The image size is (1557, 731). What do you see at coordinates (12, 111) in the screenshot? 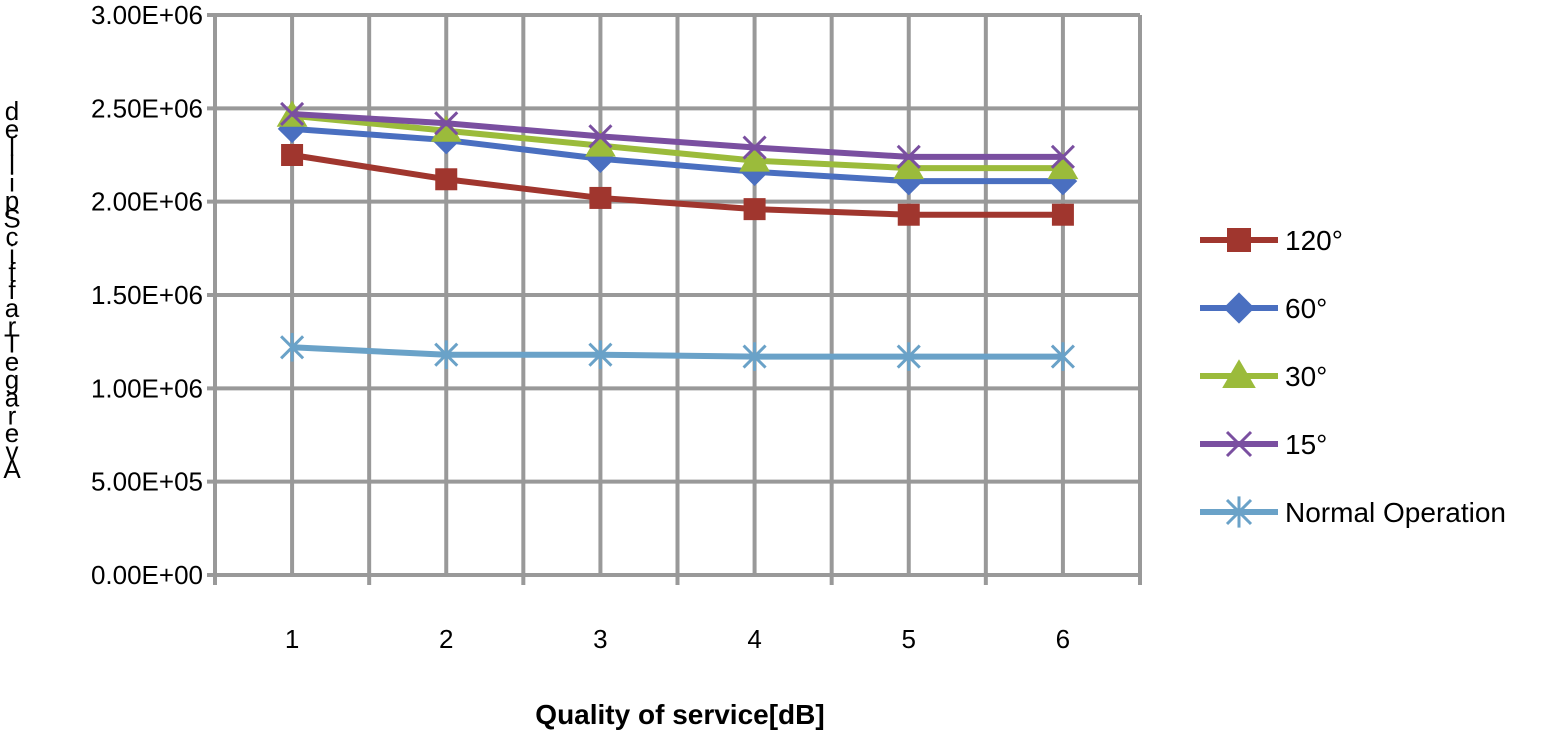
I see `y-axis-label-char: d` at bounding box center [12, 111].